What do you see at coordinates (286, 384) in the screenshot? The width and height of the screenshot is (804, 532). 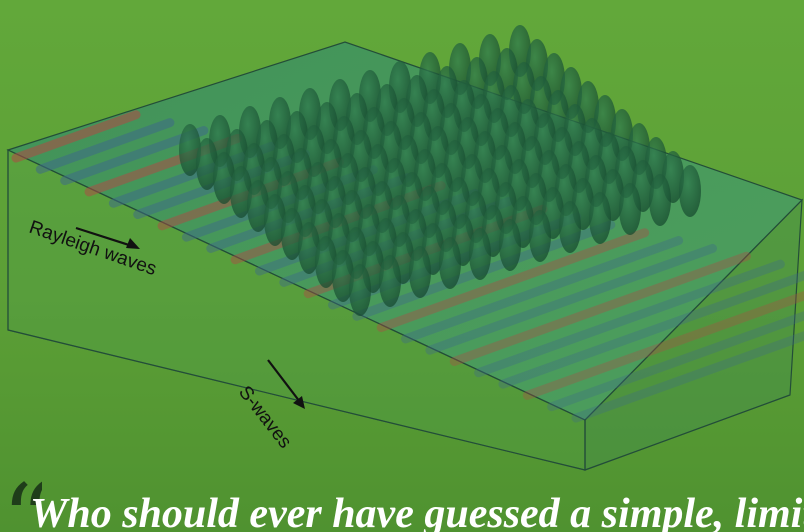 I see `s-waves-arrow` at bounding box center [286, 384].